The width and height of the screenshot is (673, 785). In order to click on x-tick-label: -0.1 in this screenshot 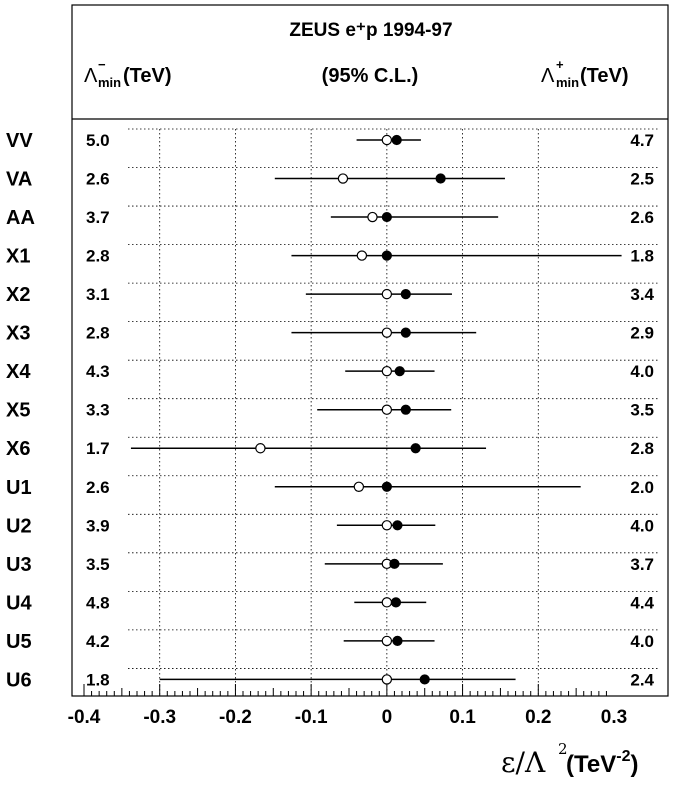, I will do `click(311, 717)`.